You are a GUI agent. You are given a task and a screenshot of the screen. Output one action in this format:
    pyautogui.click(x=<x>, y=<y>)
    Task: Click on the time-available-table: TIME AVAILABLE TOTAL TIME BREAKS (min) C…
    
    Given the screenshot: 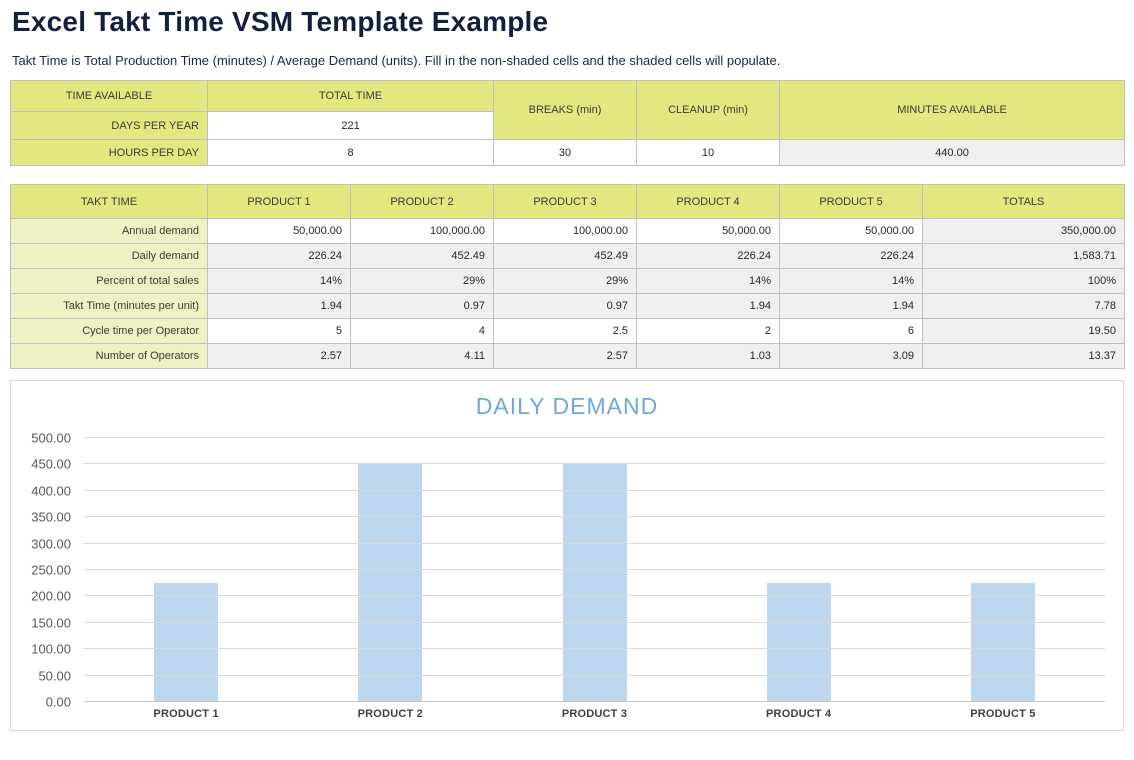 What is the action you would take?
    pyautogui.click(x=568, y=123)
    